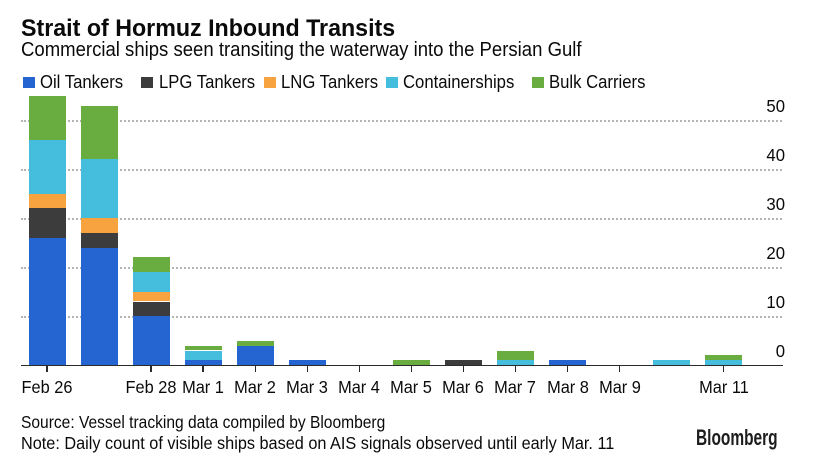  Describe the element at coordinates (775, 302) in the screenshot. I see `y-axis-label-10: 10` at that location.